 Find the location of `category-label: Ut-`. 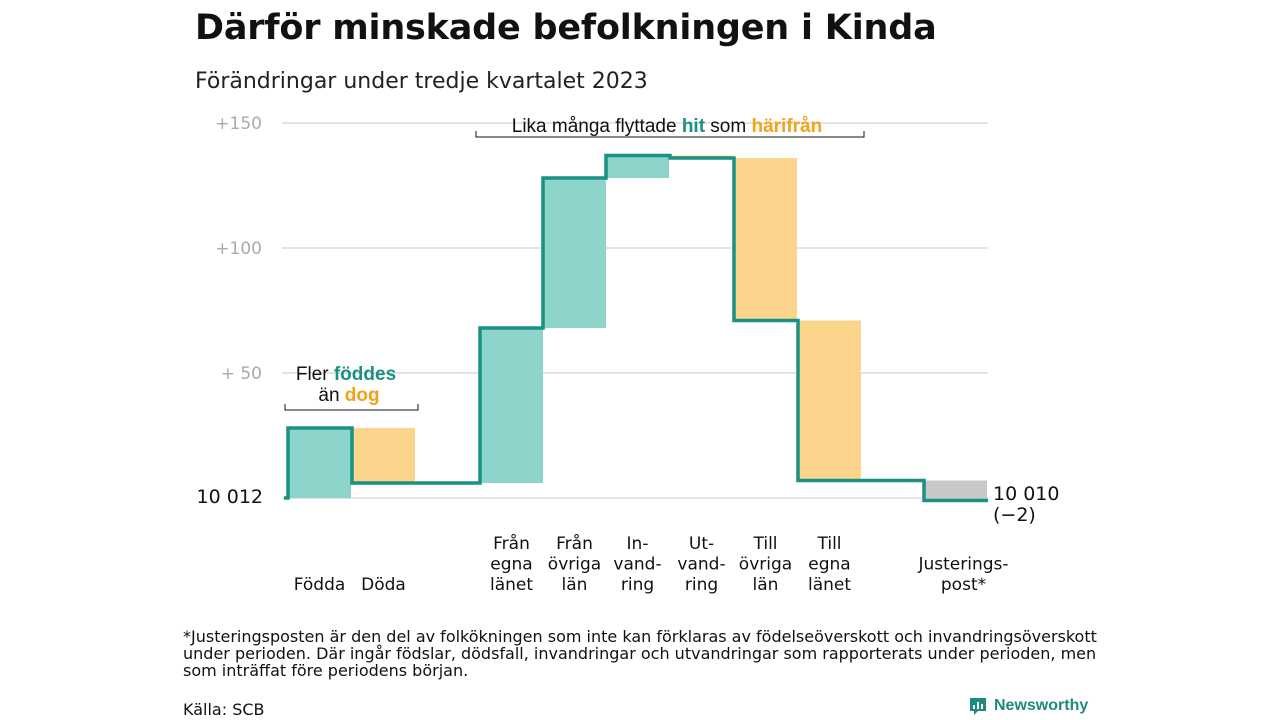

category-label: Ut- is located at coordinates (701, 544).